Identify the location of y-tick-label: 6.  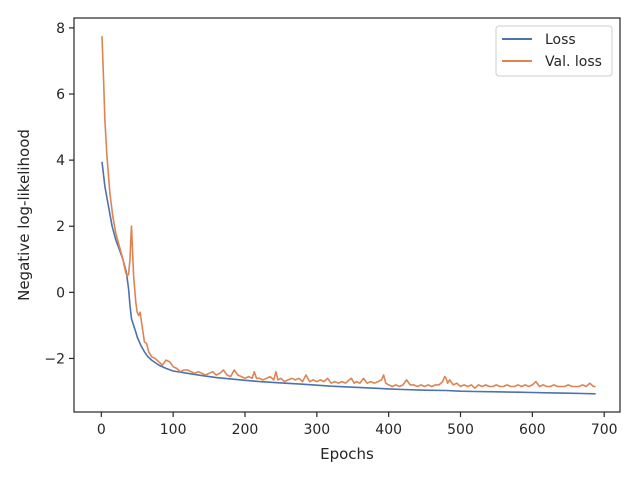
(60, 95).